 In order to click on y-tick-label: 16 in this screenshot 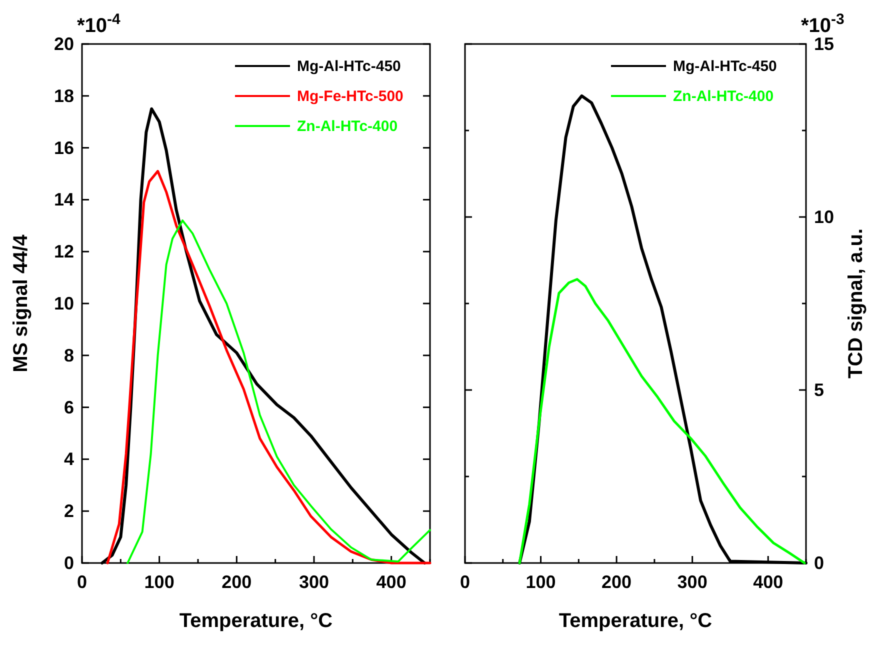, I will do `click(64, 148)`.